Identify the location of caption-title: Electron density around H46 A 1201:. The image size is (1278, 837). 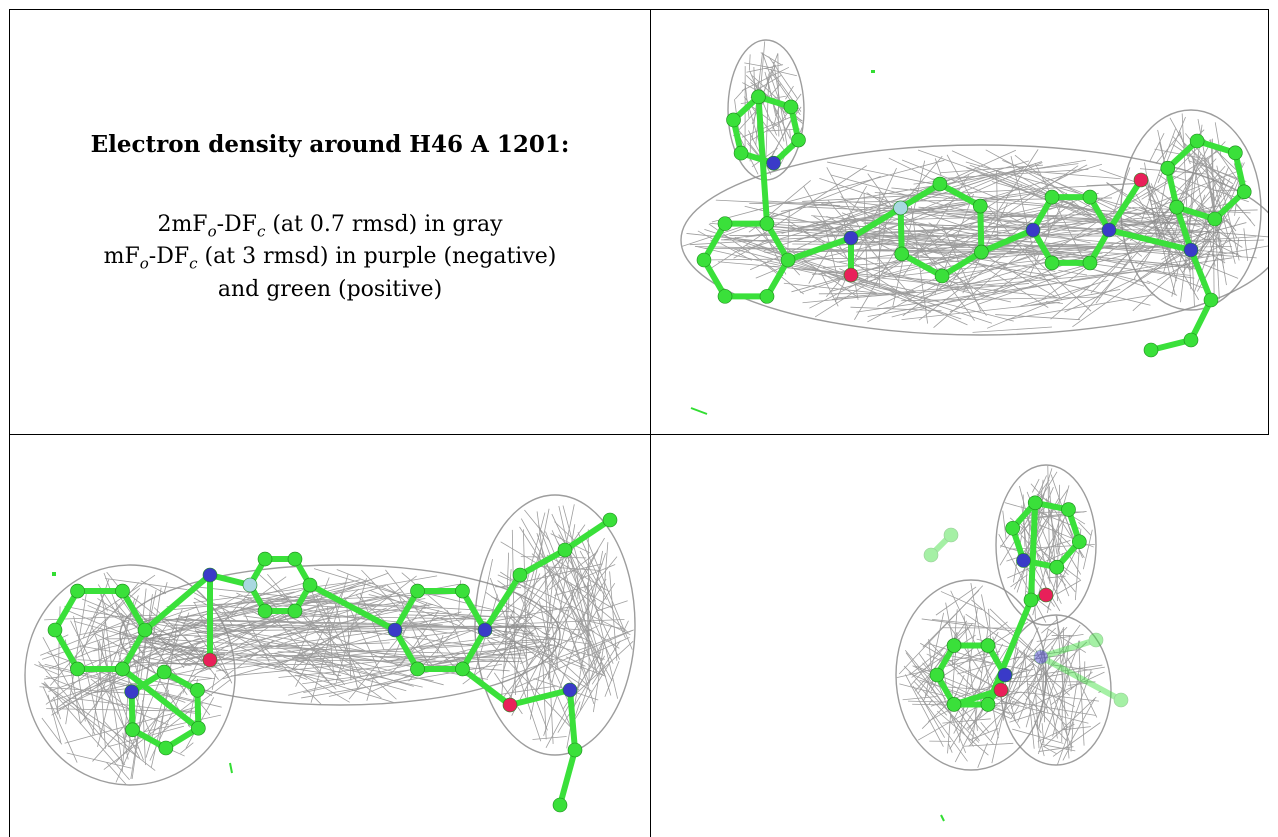
(330, 144).